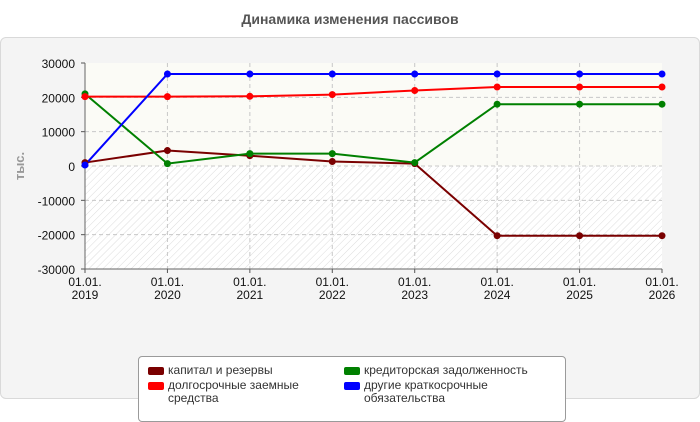  What do you see at coordinates (85, 295) in the screenshot?
I see `x-tick-label: 2019` at bounding box center [85, 295].